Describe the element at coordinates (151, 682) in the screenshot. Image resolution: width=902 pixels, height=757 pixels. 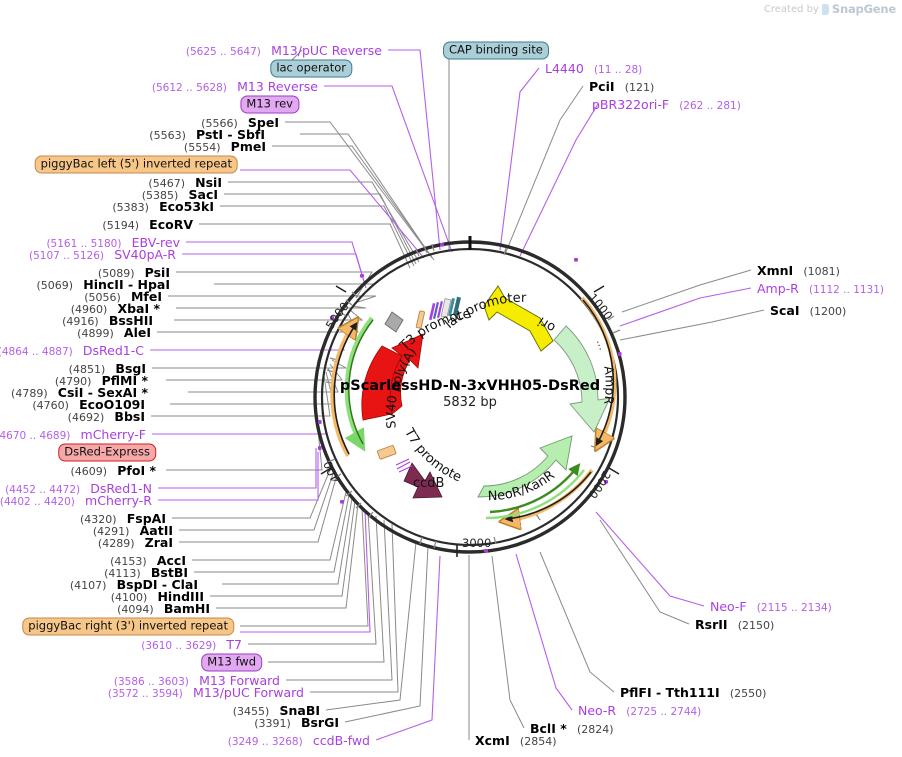
I see `primer-position: (3586 .. 3603)` at that location.